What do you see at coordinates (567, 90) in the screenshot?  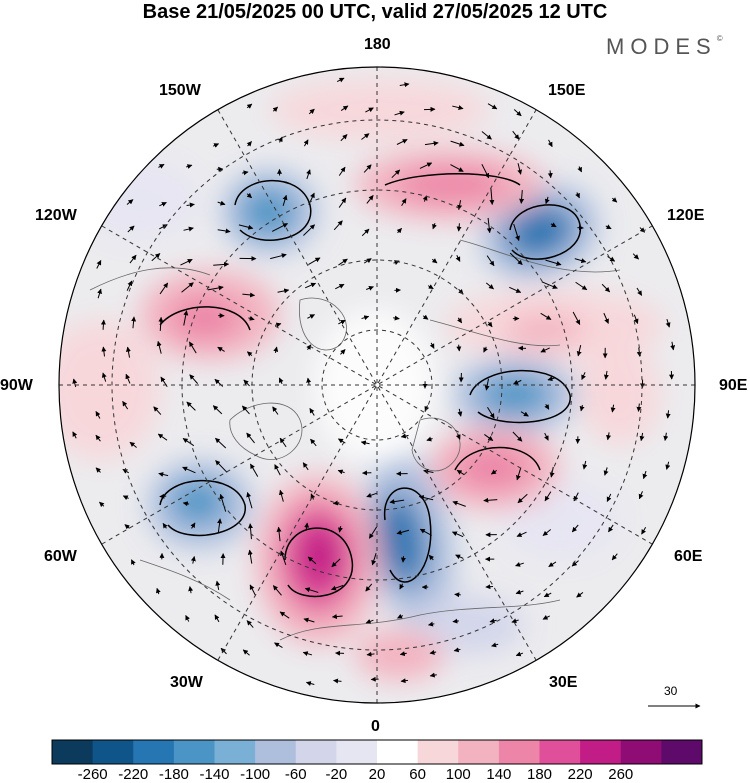 I see `lon-label-150e: 150E` at bounding box center [567, 90].